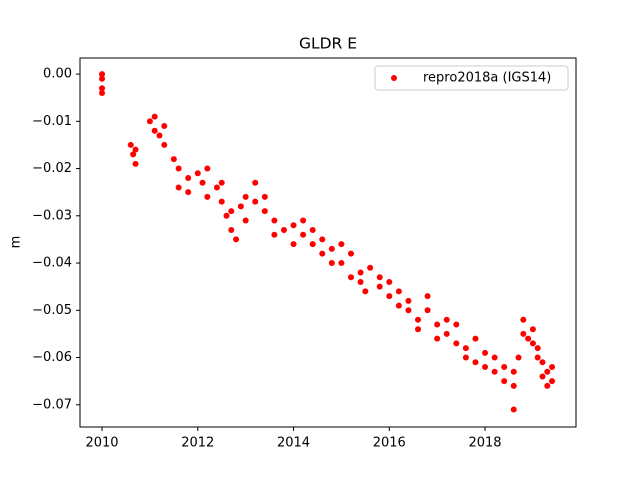  What do you see at coordinates (394, 78) in the screenshot?
I see `legend-marker` at bounding box center [394, 78].